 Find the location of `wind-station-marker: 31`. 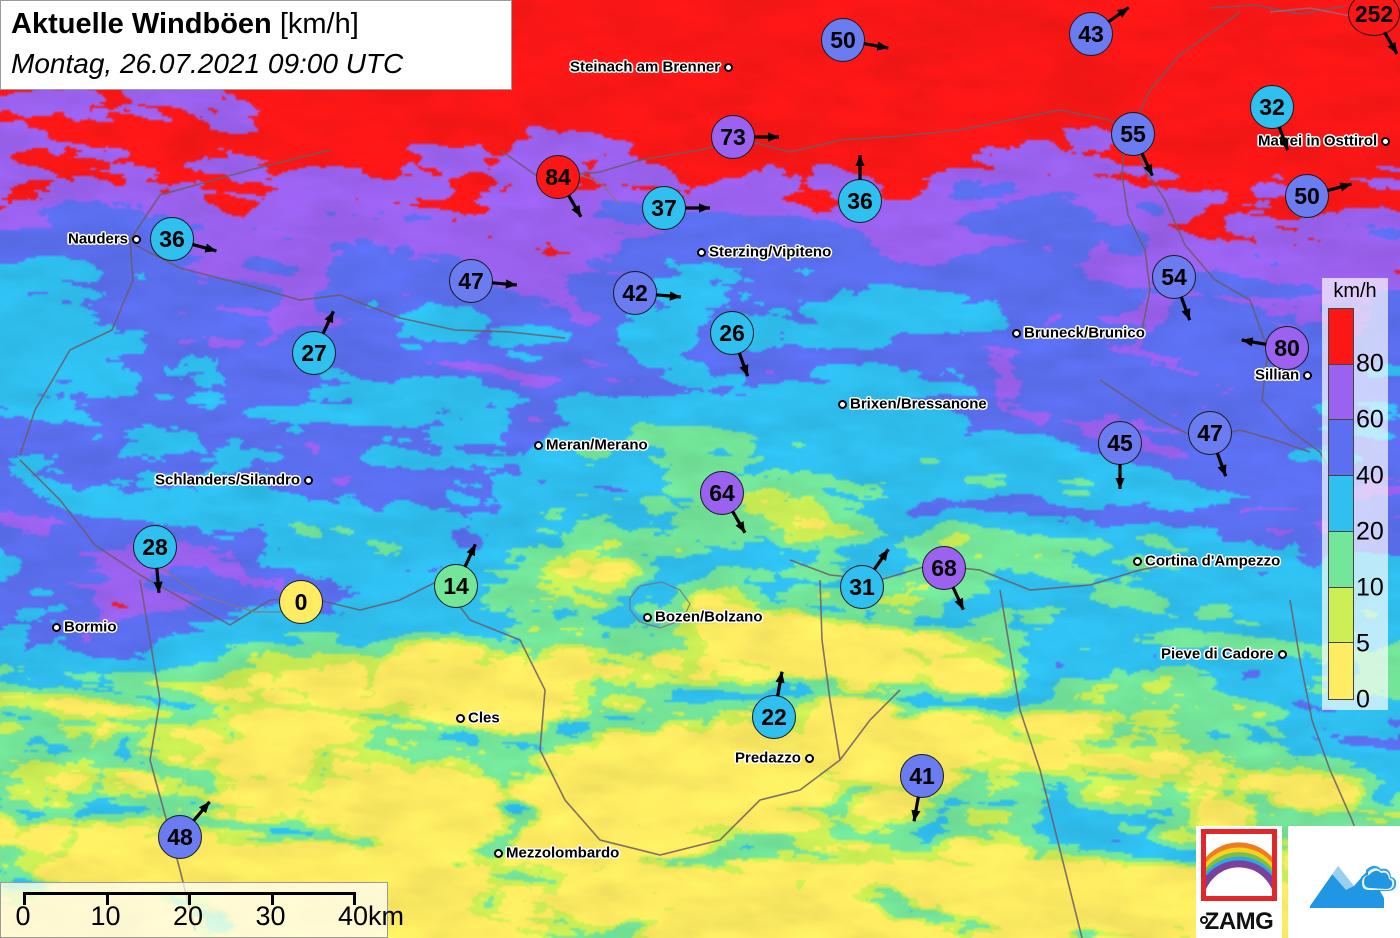

wind-station-marker: 31 is located at coordinates (865, 578).